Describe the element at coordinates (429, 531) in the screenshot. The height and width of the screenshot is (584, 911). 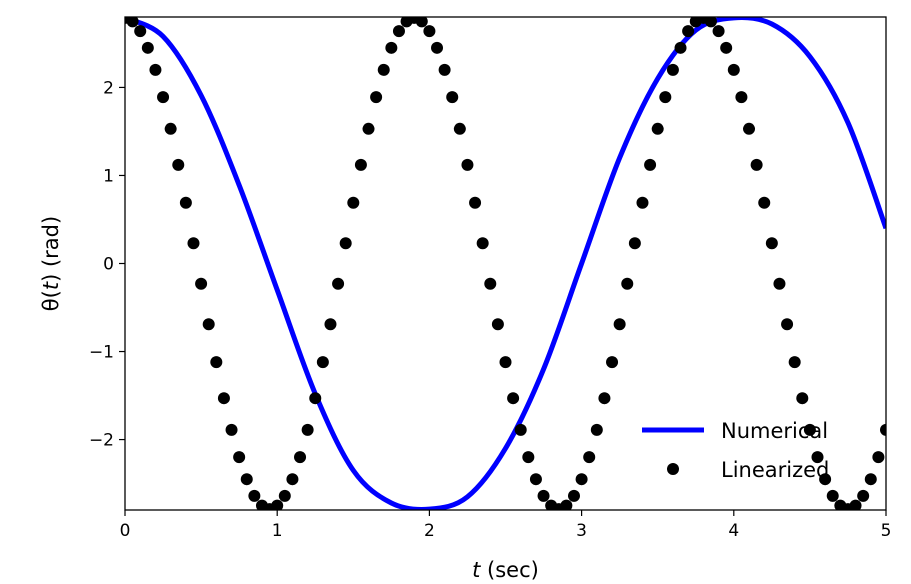
I see `x-tick-label: 2` at that location.